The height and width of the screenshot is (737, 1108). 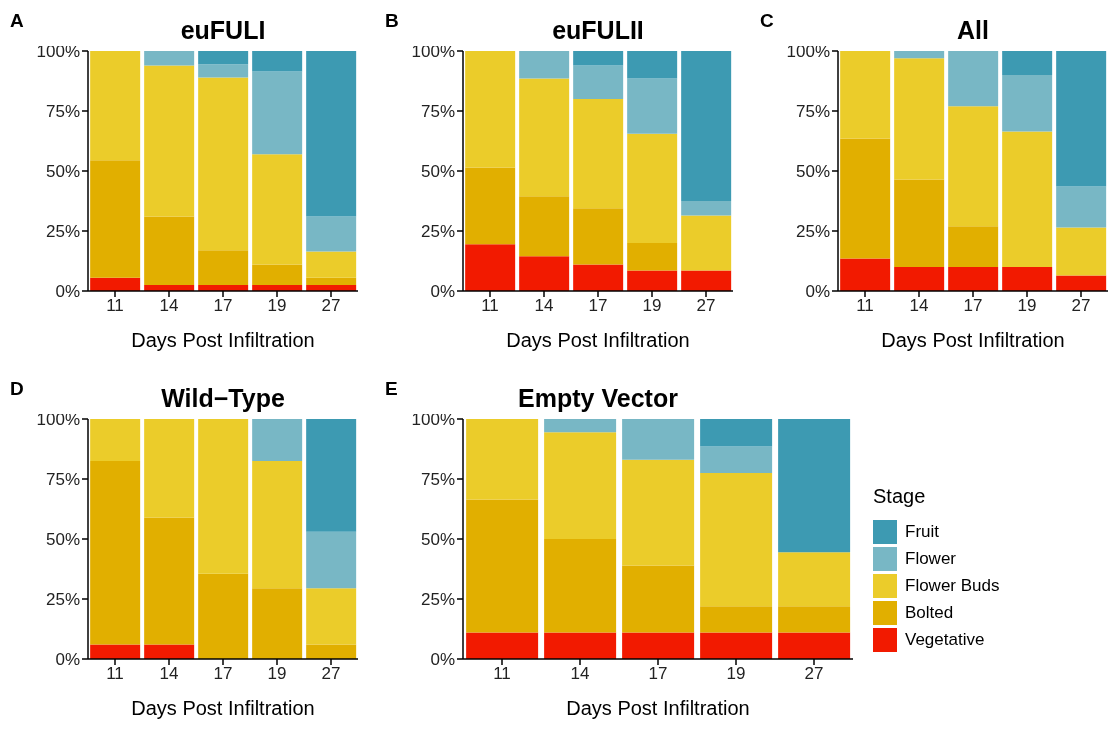 I want to click on text: D, so click(x=17, y=389).